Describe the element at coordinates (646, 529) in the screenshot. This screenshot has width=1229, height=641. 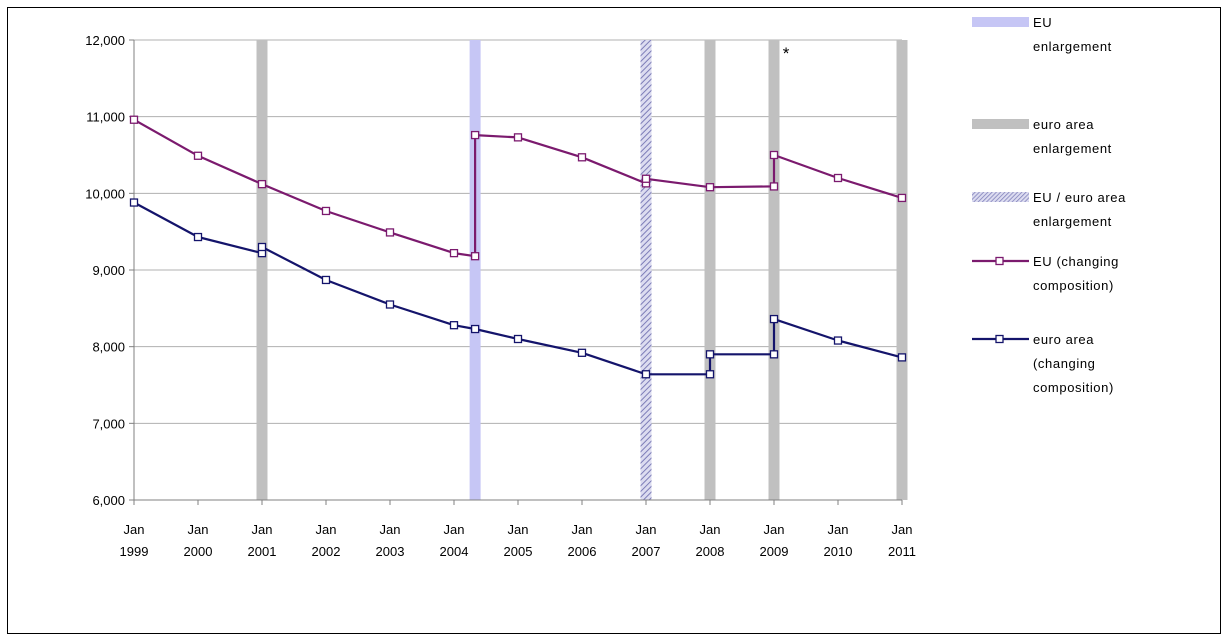
I see `x-tick-label-month-8: Jan` at that location.